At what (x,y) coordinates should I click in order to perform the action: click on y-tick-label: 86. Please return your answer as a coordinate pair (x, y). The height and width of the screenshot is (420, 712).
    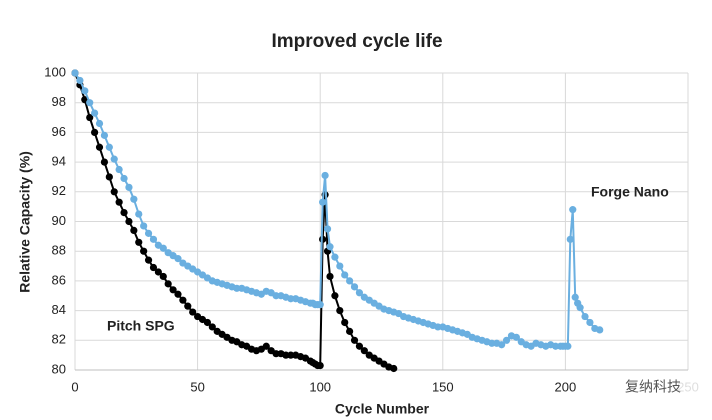
    Looking at the image, I should click on (59, 279).